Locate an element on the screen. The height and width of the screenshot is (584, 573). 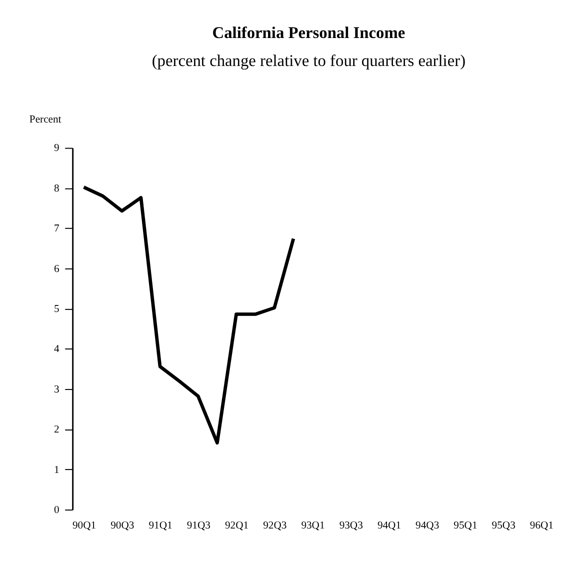
x-tick-label: 91Q1 is located at coordinates (160, 526).